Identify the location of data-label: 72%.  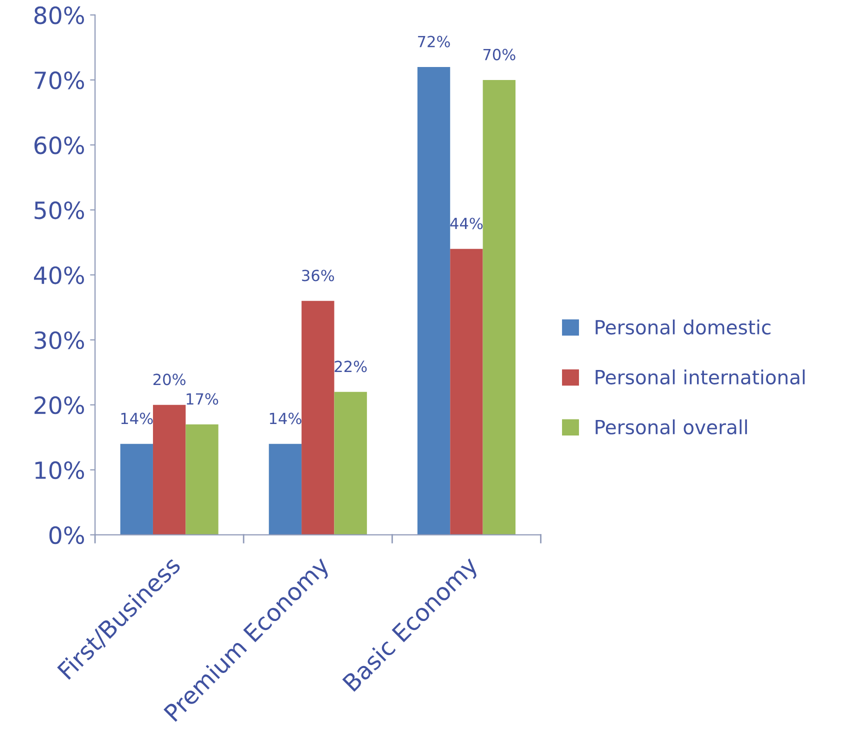
(434, 42).